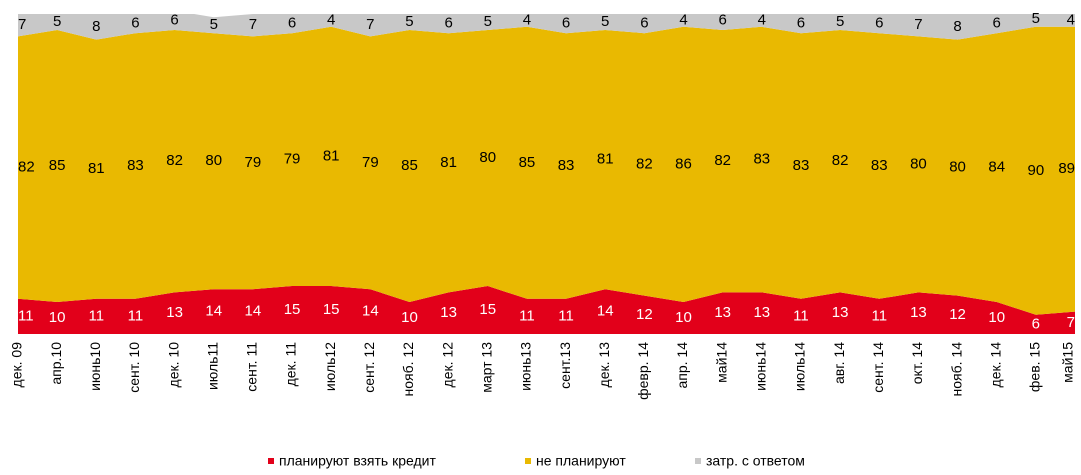 The image size is (1081, 475). What do you see at coordinates (173, 365) in the screenshot?
I see `x-tick-label: дек. 10` at bounding box center [173, 365].